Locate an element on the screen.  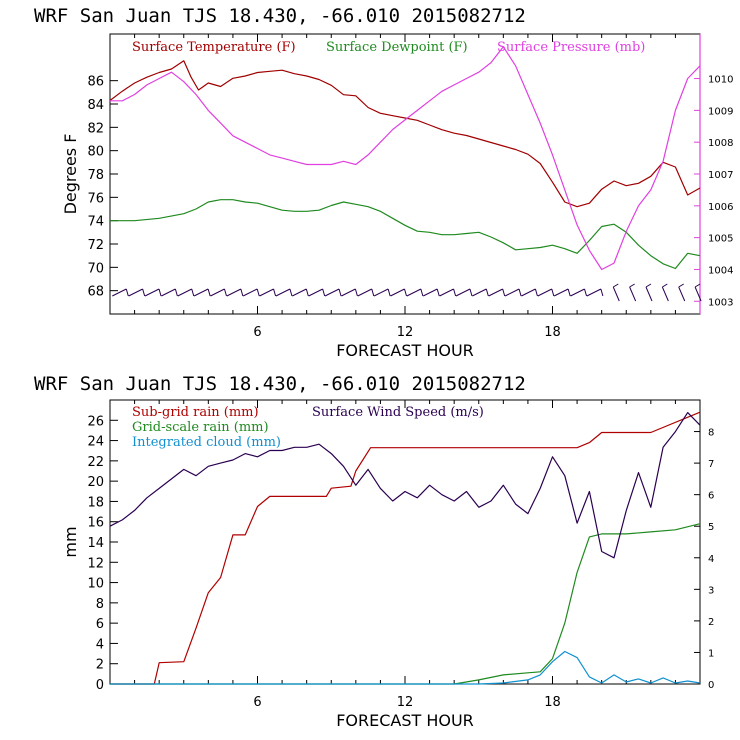
y2-tick-label: 8 is located at coordinates (711, 433).